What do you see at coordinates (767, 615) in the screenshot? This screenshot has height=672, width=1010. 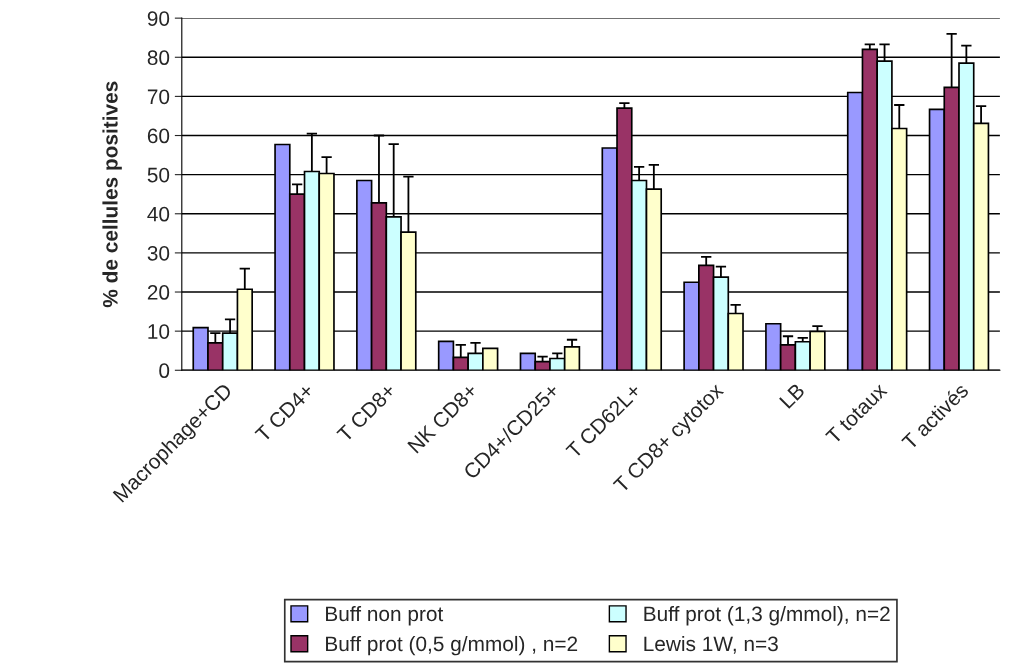 I see `legend-label: Buff prot (1,3 g/mmol), n=2` at bounding box center [767, 615].